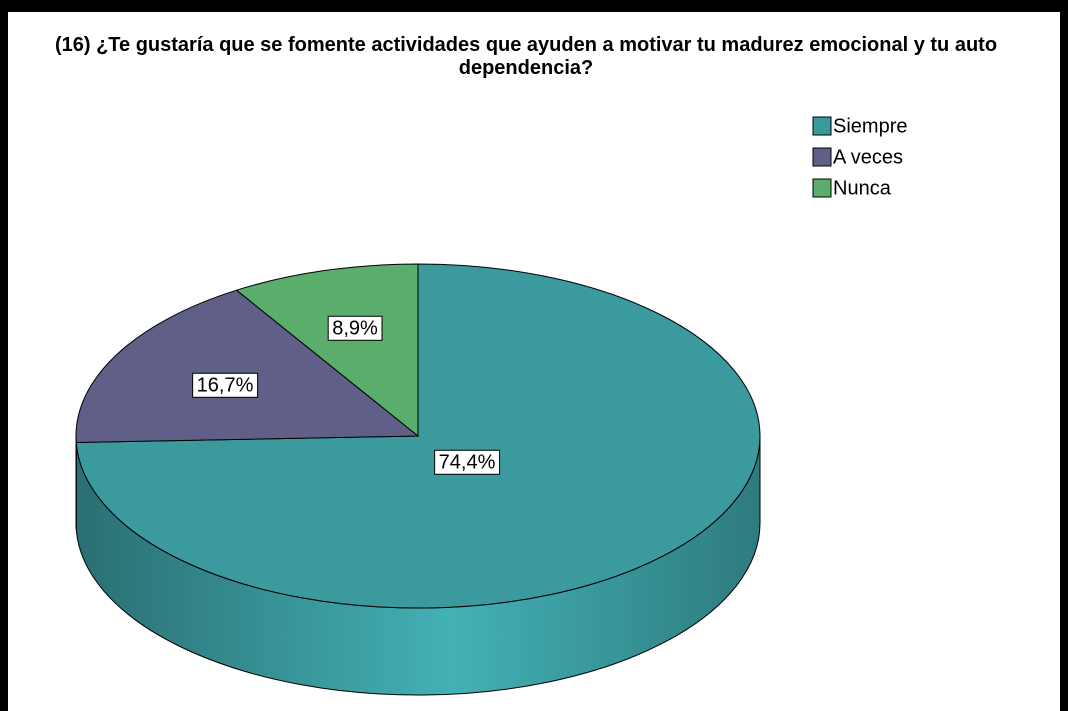 This screenshot has width=1068, height=711. I want to click on value-label: 74,4%, so click(467, 462).